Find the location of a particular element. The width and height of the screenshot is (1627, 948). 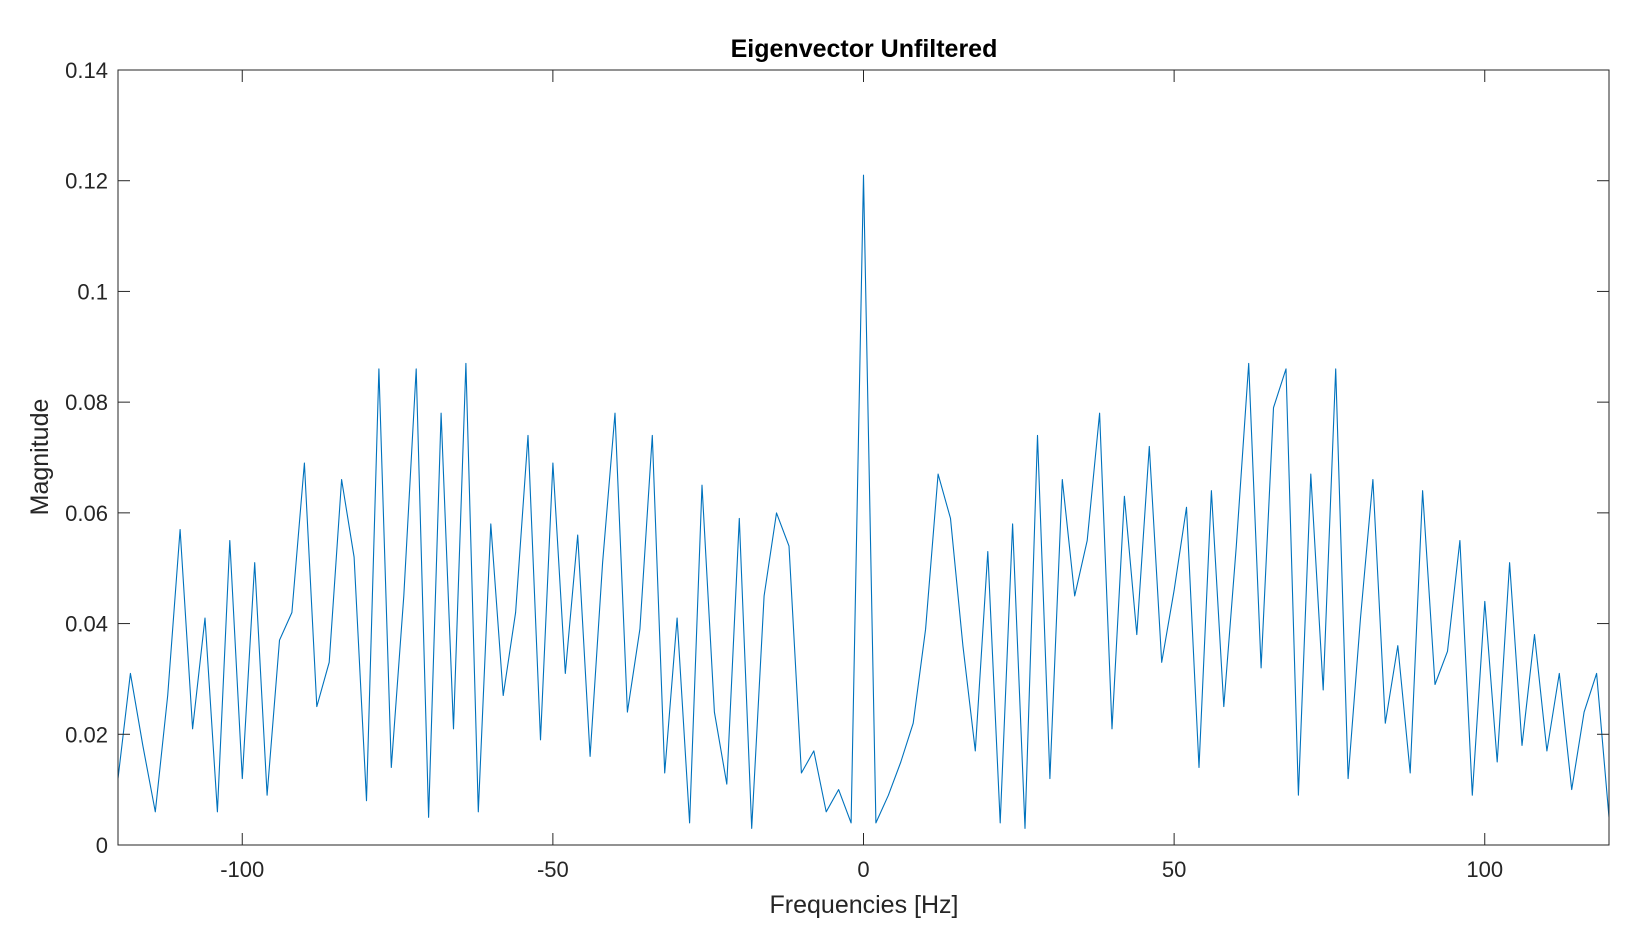

y-axis-label: Magnitude is located at coordinates (40, 457).